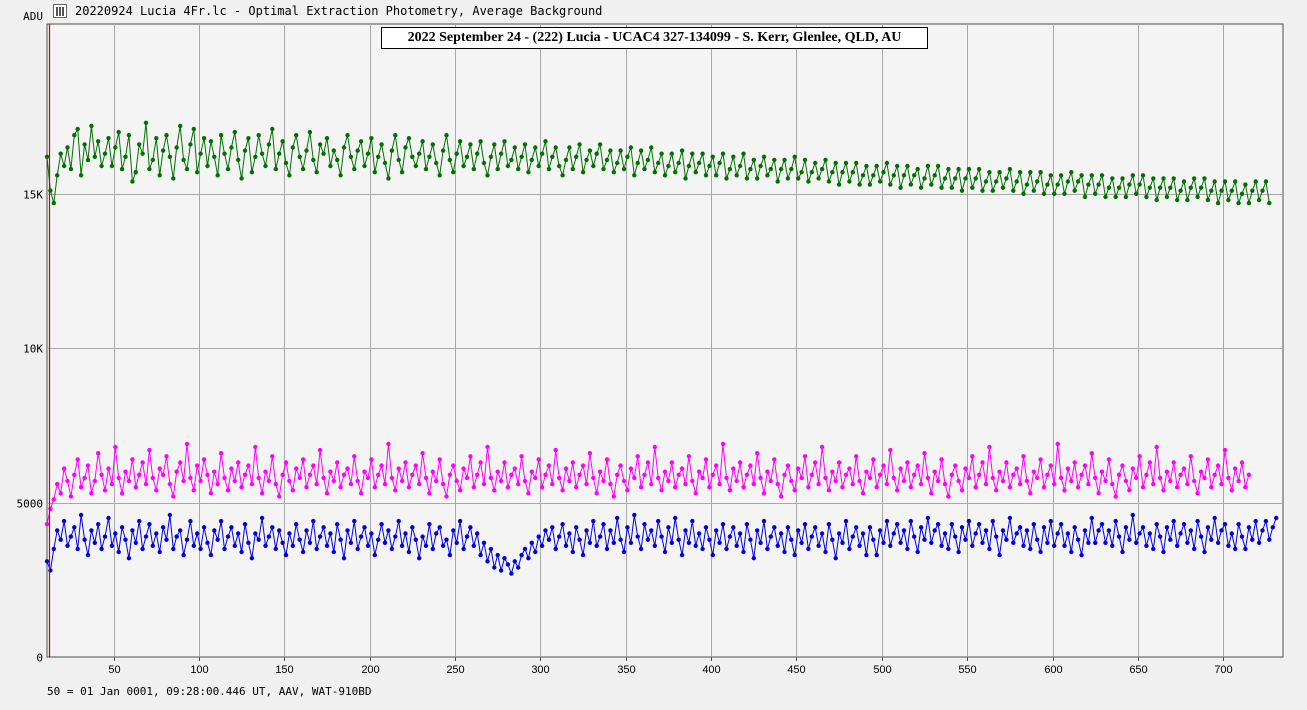 This screenshot has height=710, width=1307. I want to click on x-tick-label: 500, so click(882, 670).